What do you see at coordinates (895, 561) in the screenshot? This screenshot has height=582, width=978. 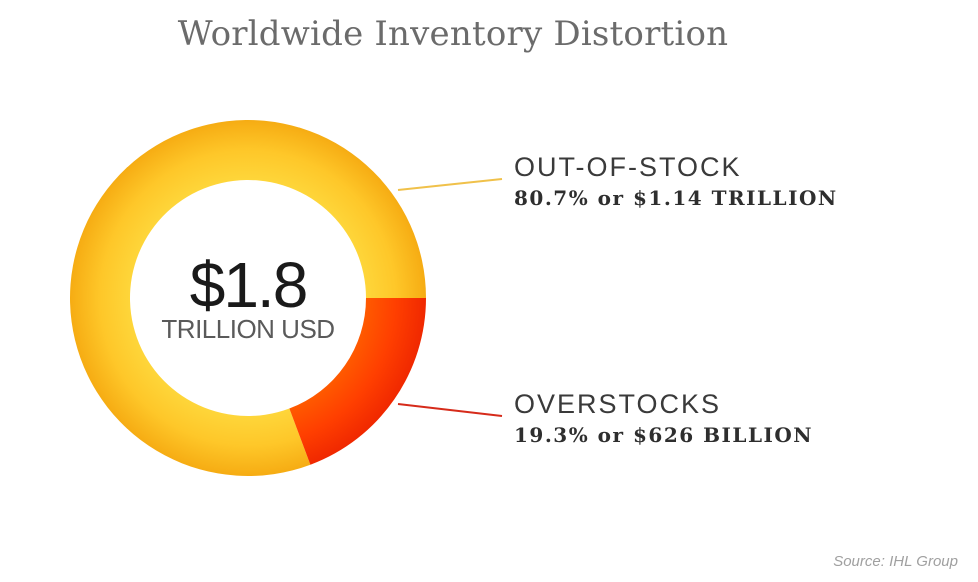 I see `source-note: Source: IHL Group` at bounding box center [895, 561].